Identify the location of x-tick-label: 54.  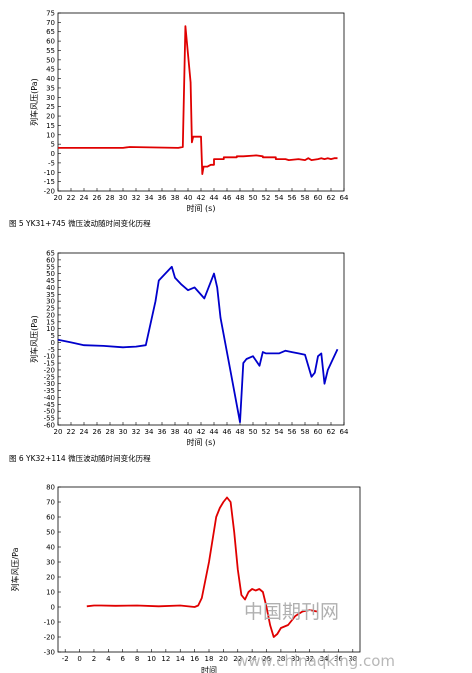
(279, 432).